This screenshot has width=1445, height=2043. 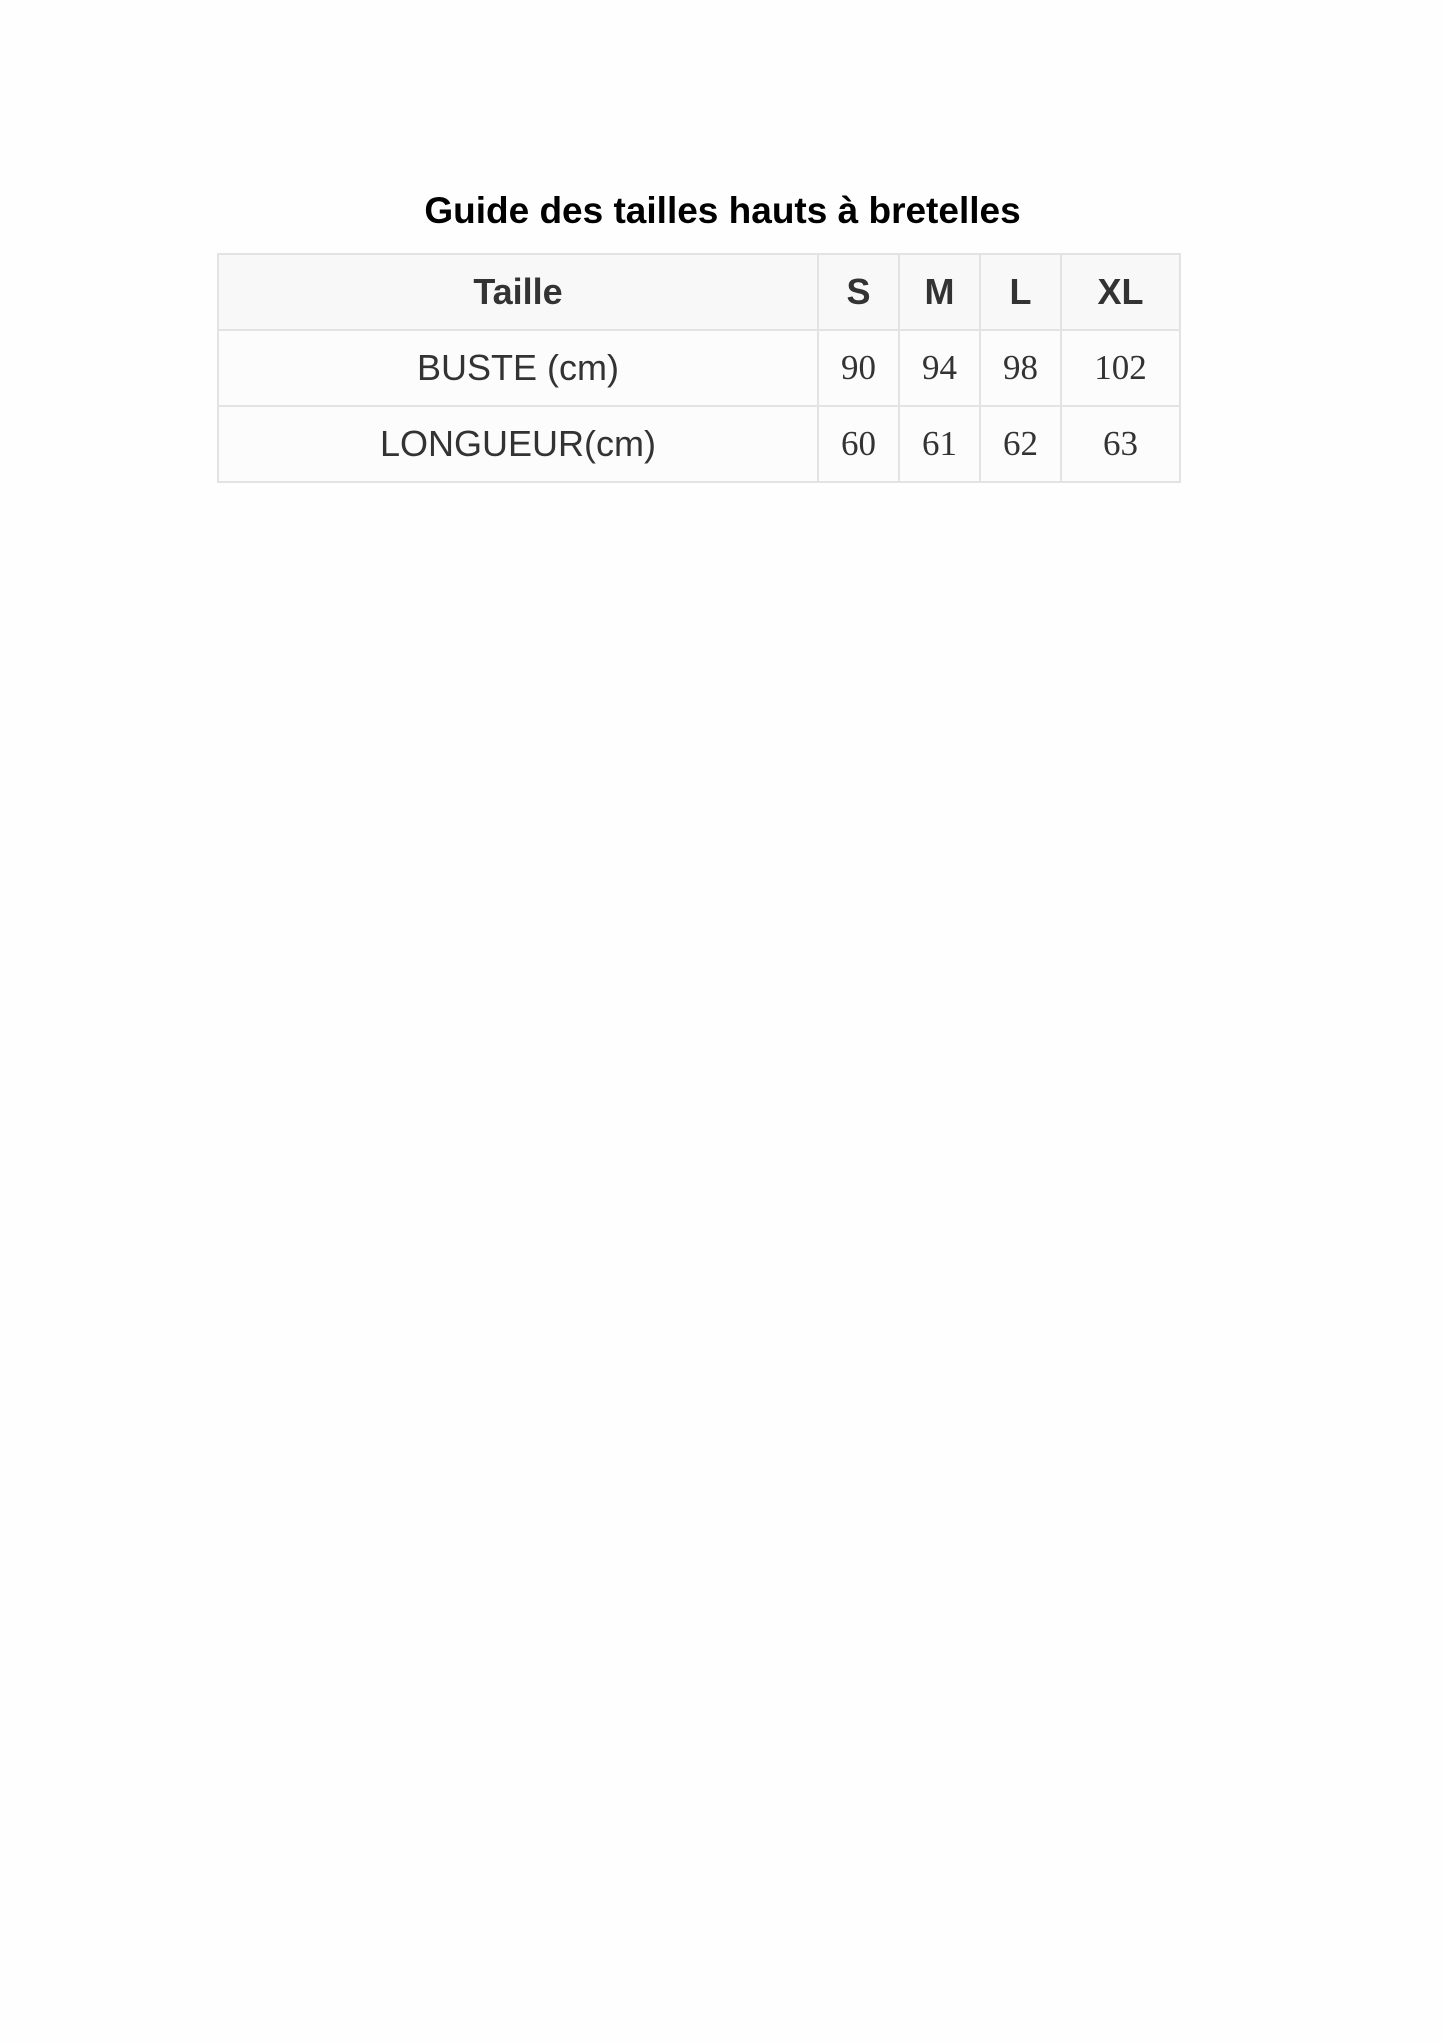 I want to click on header-cell: XL, so click(x=1120, y=292).